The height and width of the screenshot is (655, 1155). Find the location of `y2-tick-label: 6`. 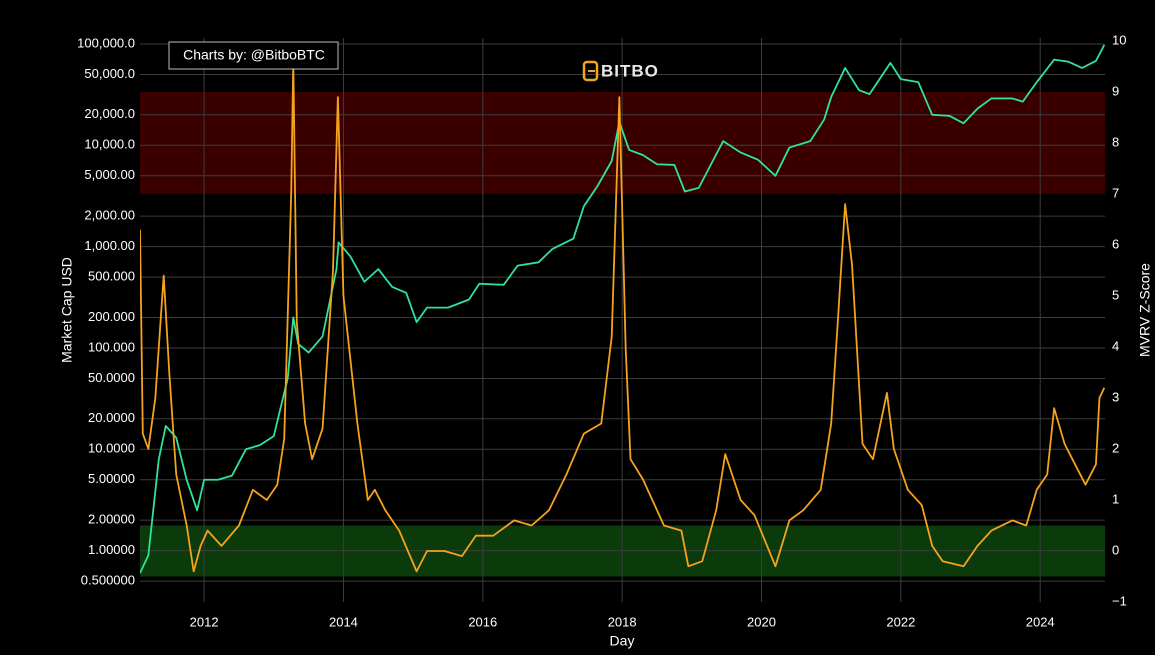

y2-tick-label: 6 is located at coordinates (1115, 243).